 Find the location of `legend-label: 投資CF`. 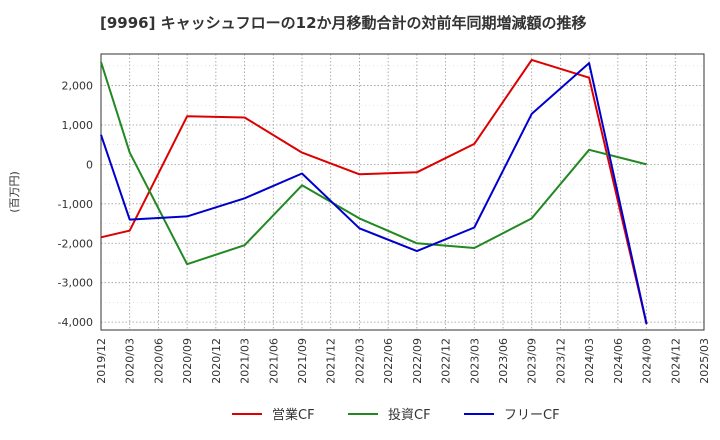

legend-label: 投資CF is located at coordinates (409, 415).